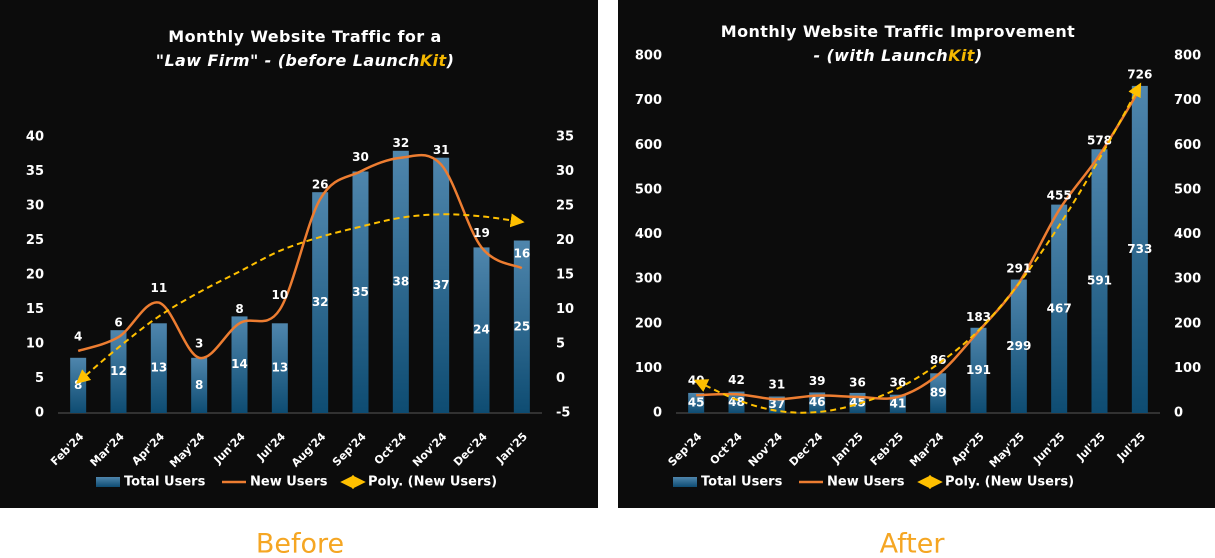 Image resolution: width=1215 pixels, height=558 pixels. I want to click on y2-tick-label: 400, so click(1187, 234).